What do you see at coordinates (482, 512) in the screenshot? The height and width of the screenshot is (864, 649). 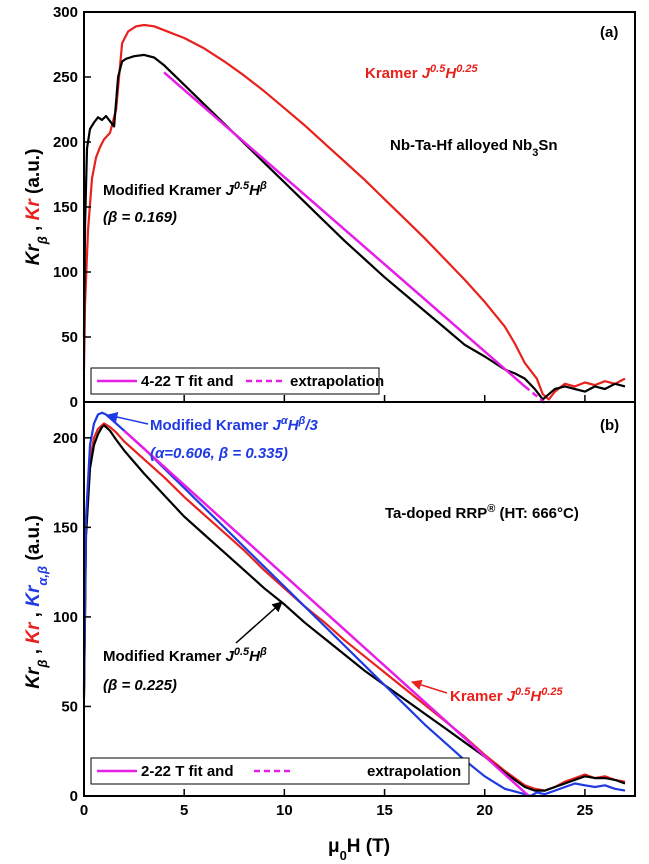 I see `panel-b-sample-label: Ta-doped RRP® (HT: 666°C)` at bounding box center [482, 512].